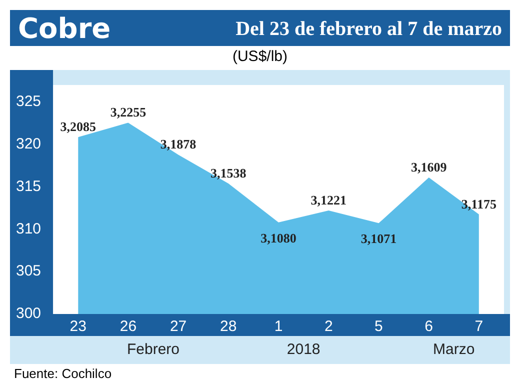  I want to click on y-tick-label: 315, so click(29, 186).